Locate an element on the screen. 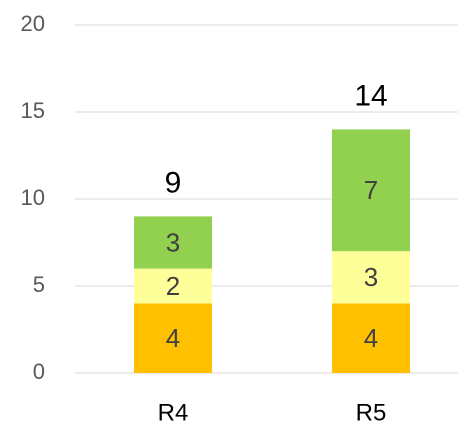 This screenshot has width=458, height=433. y-tick-label: 5 is located at coordinates (39, 284).